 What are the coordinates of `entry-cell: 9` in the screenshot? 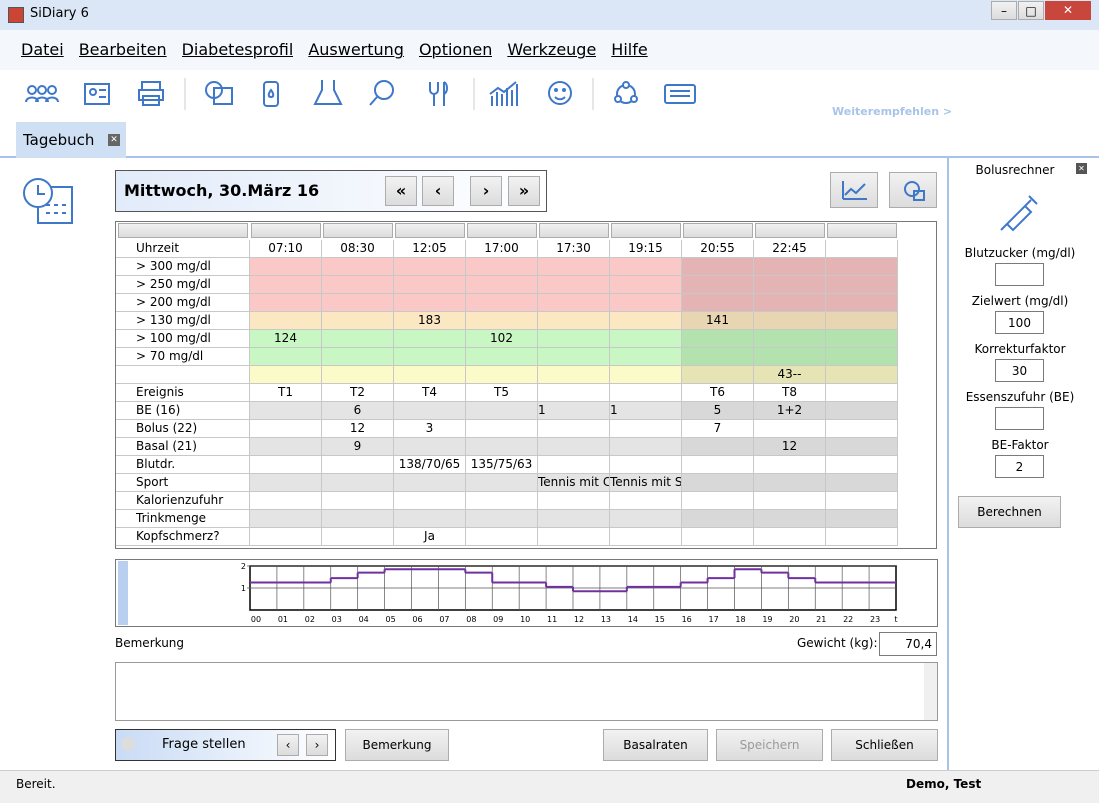 It's located at (358, 447).